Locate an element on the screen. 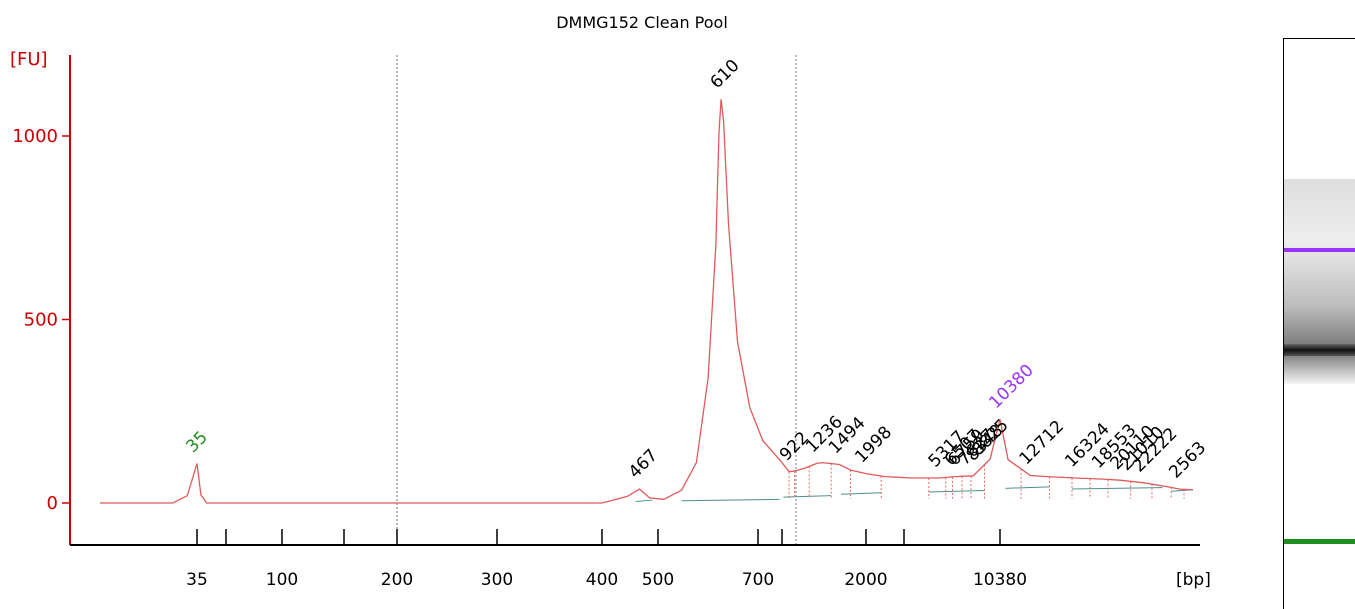 This screenshot has height=609, width=1355. gel-band-upper-marker is located at coordinates (1319, 250).